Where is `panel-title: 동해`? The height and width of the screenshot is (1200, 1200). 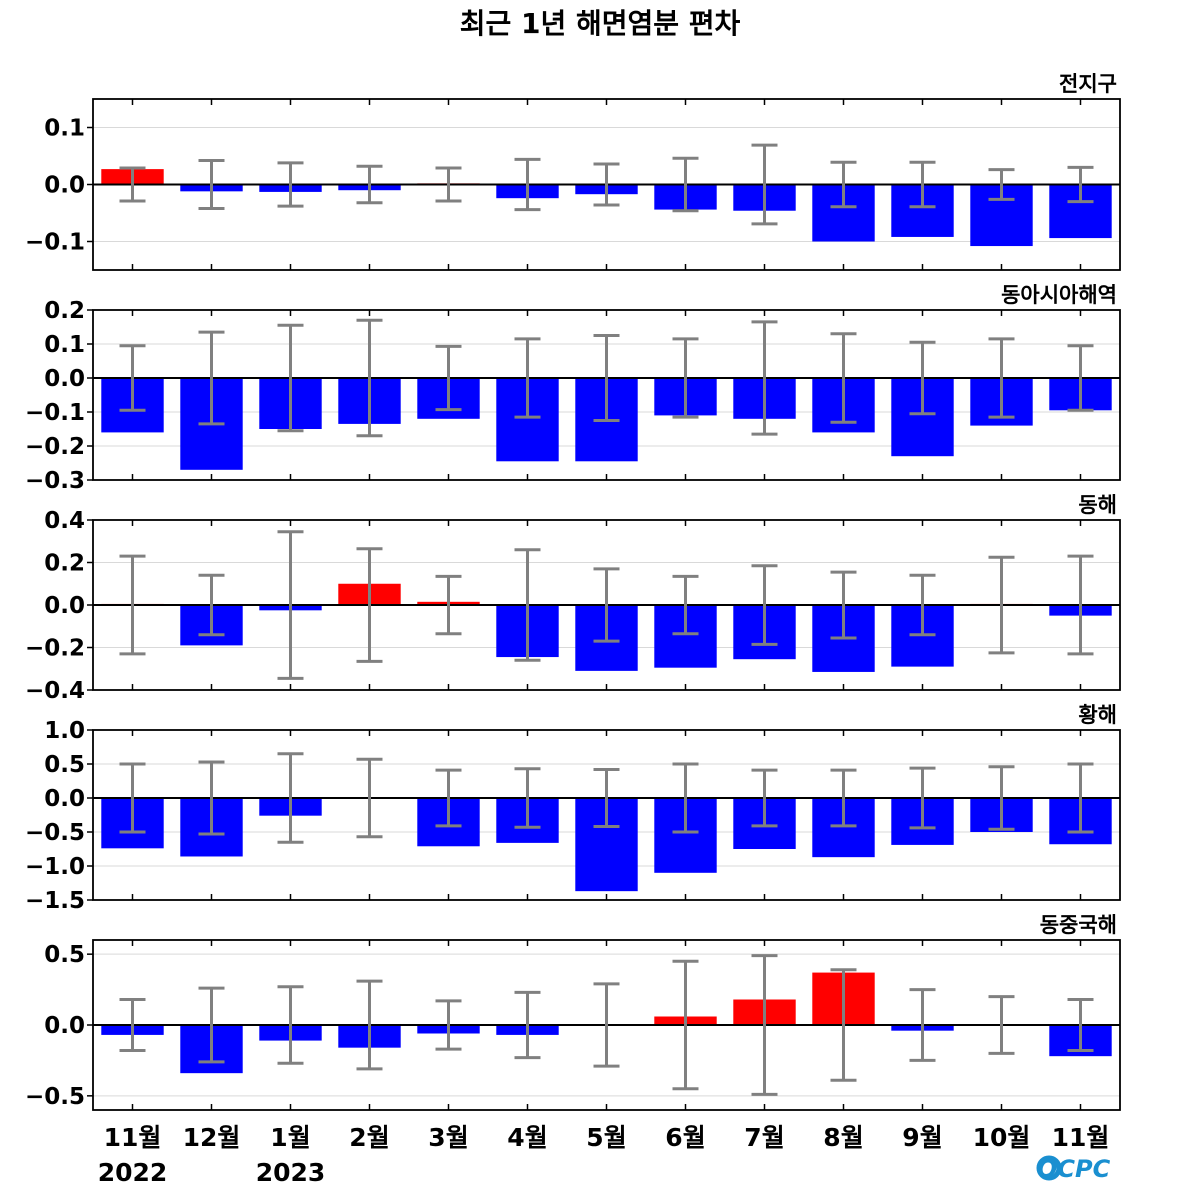
panel-title: 동해 is located at coordinates (1097, 505).